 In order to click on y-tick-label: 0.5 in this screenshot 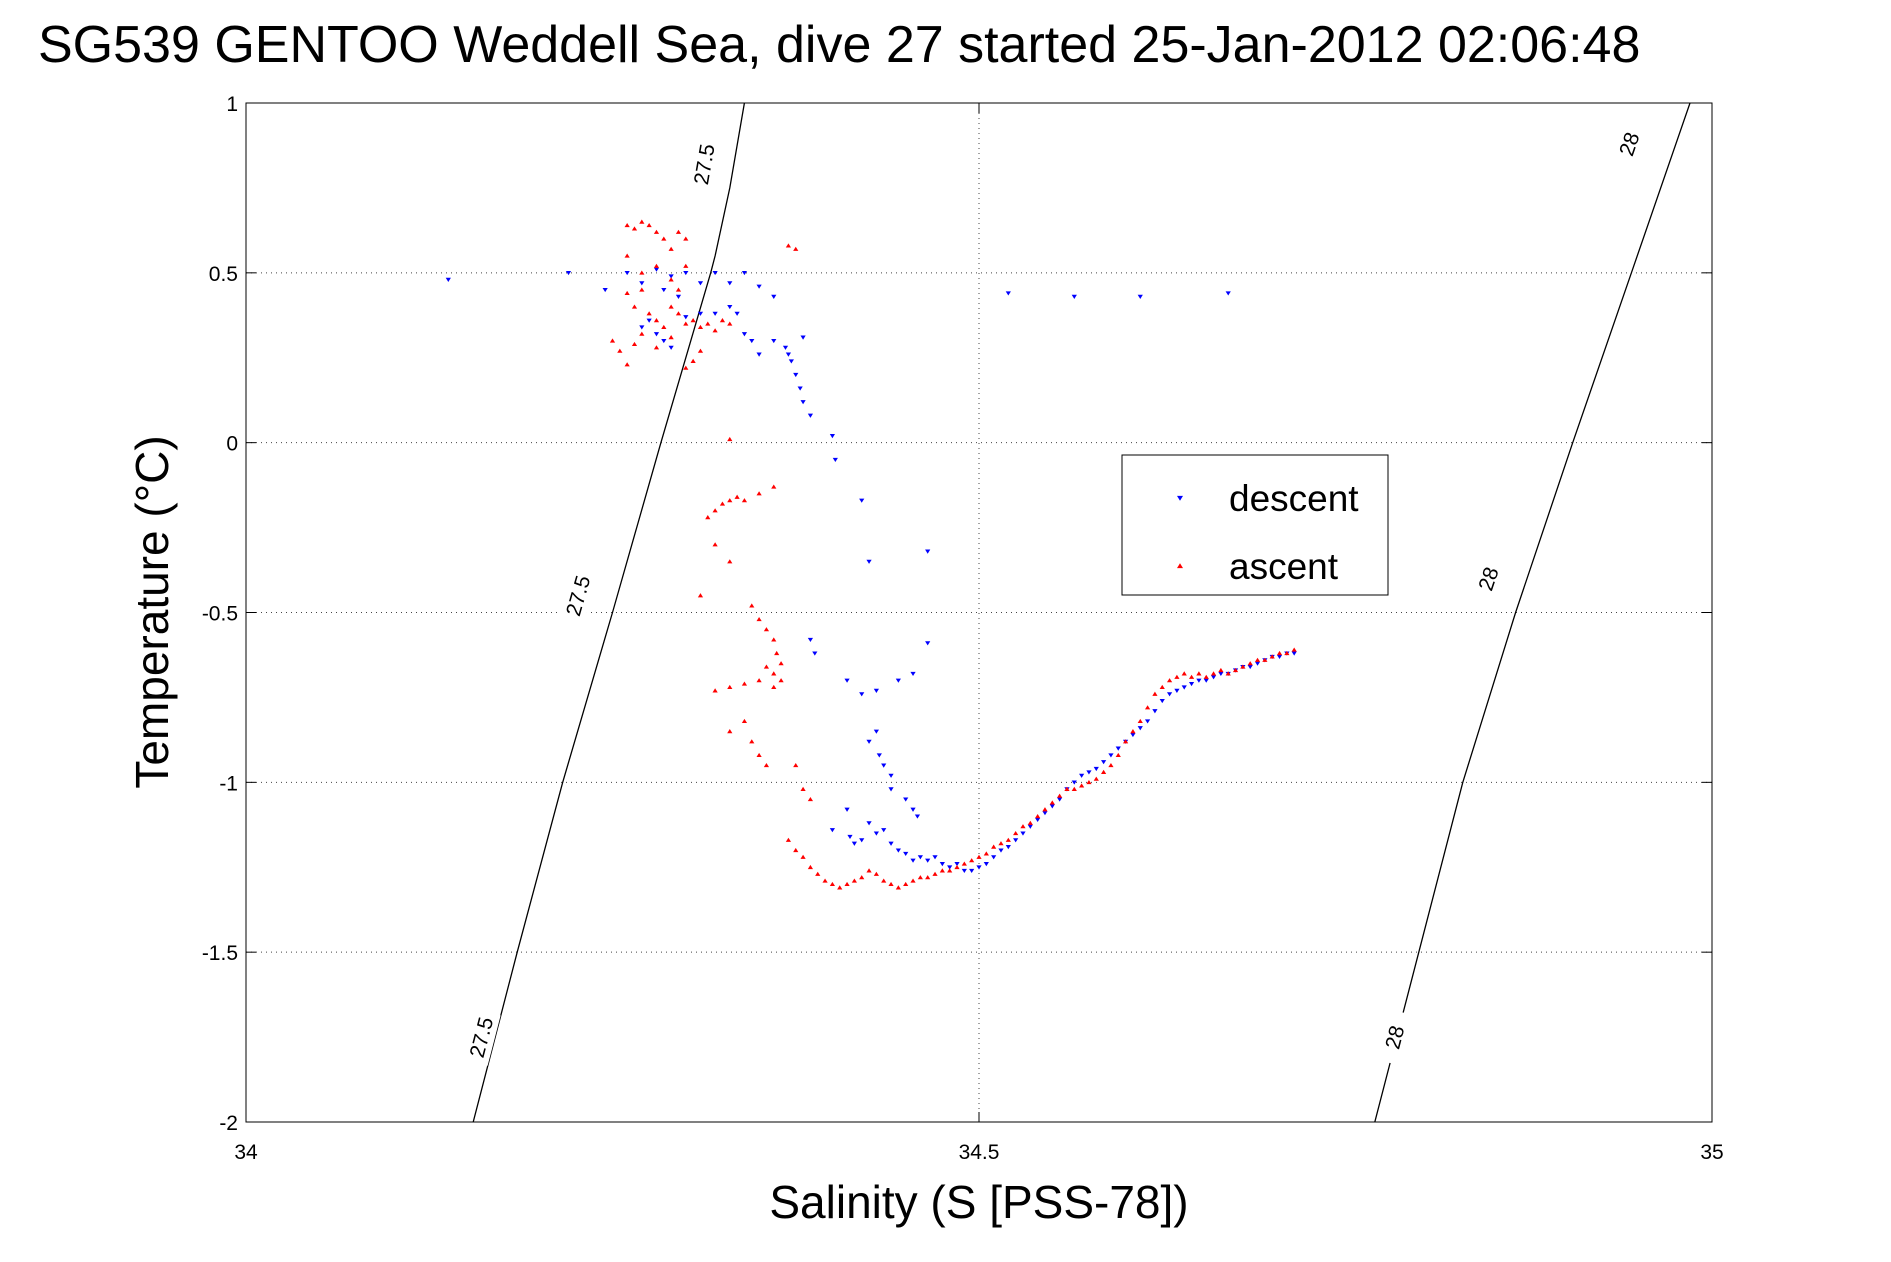, I will do `click(223, 274)`.